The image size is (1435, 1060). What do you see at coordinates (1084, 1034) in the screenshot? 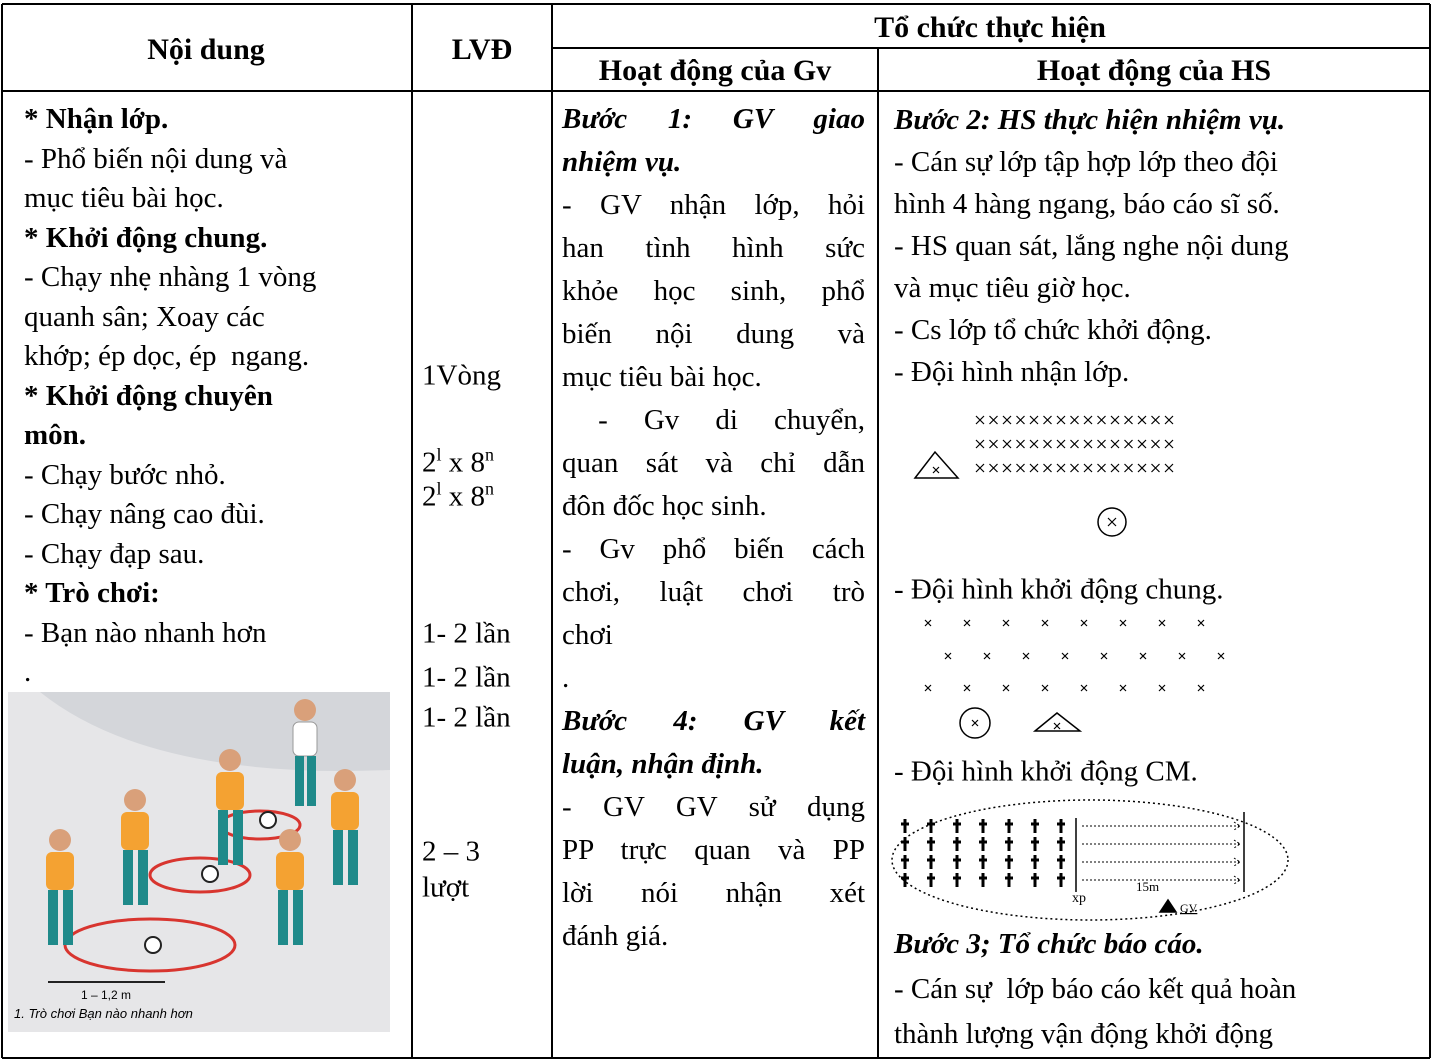
I see `text-line: thành lượng vận động khởi động` at bounding box center [1084, 1034].